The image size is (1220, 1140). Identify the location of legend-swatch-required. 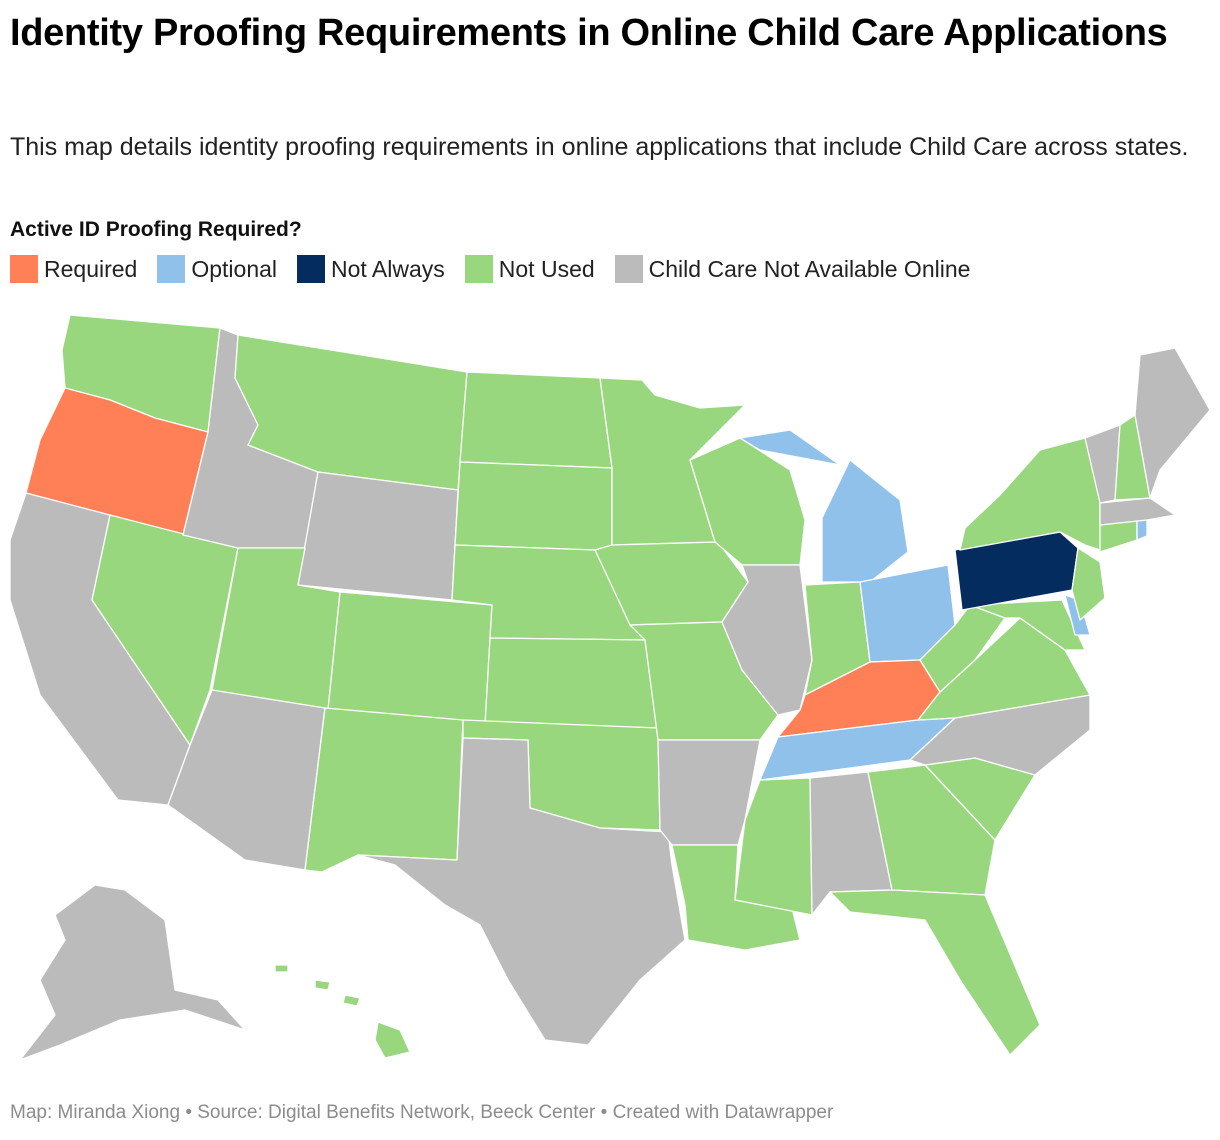
(24, 269).